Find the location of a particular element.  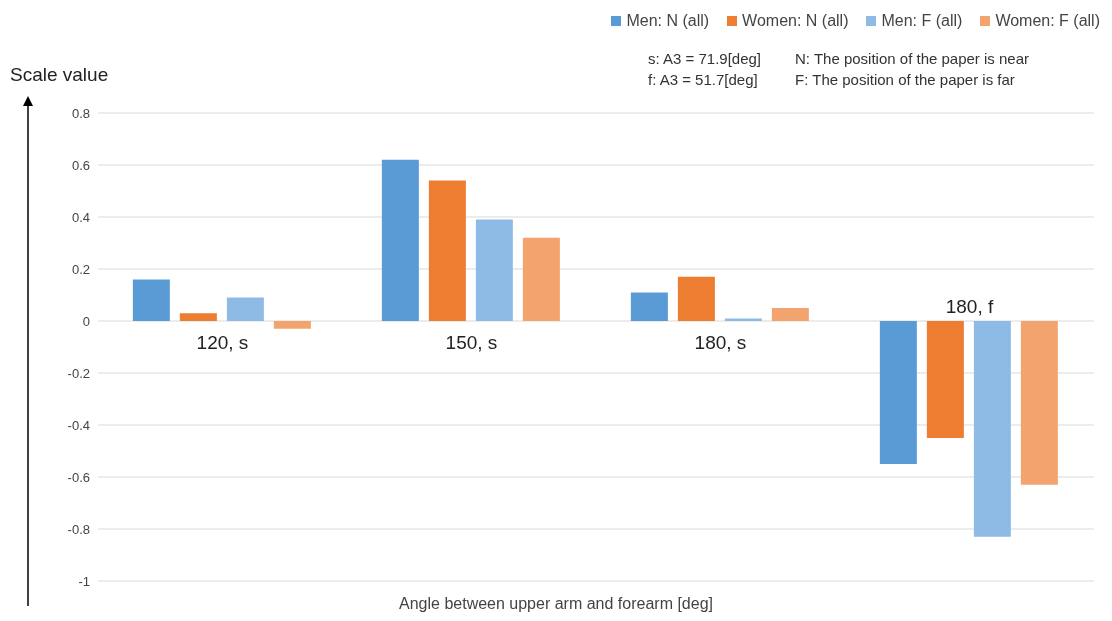

legend-label: Women: N (all) is located at coordinates (795, 21).